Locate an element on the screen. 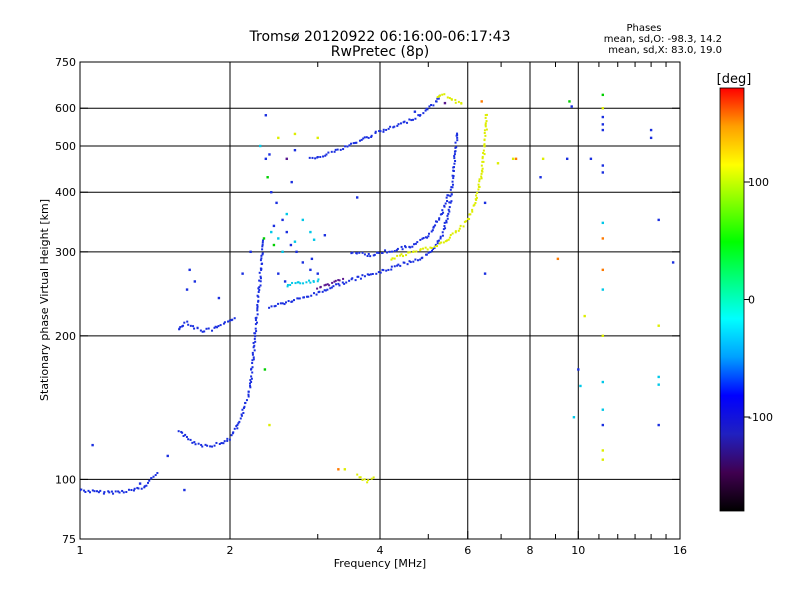  phase-stats-x: mean, sd,X: 83.0, 19.0 is located at coordinates (665, 50).